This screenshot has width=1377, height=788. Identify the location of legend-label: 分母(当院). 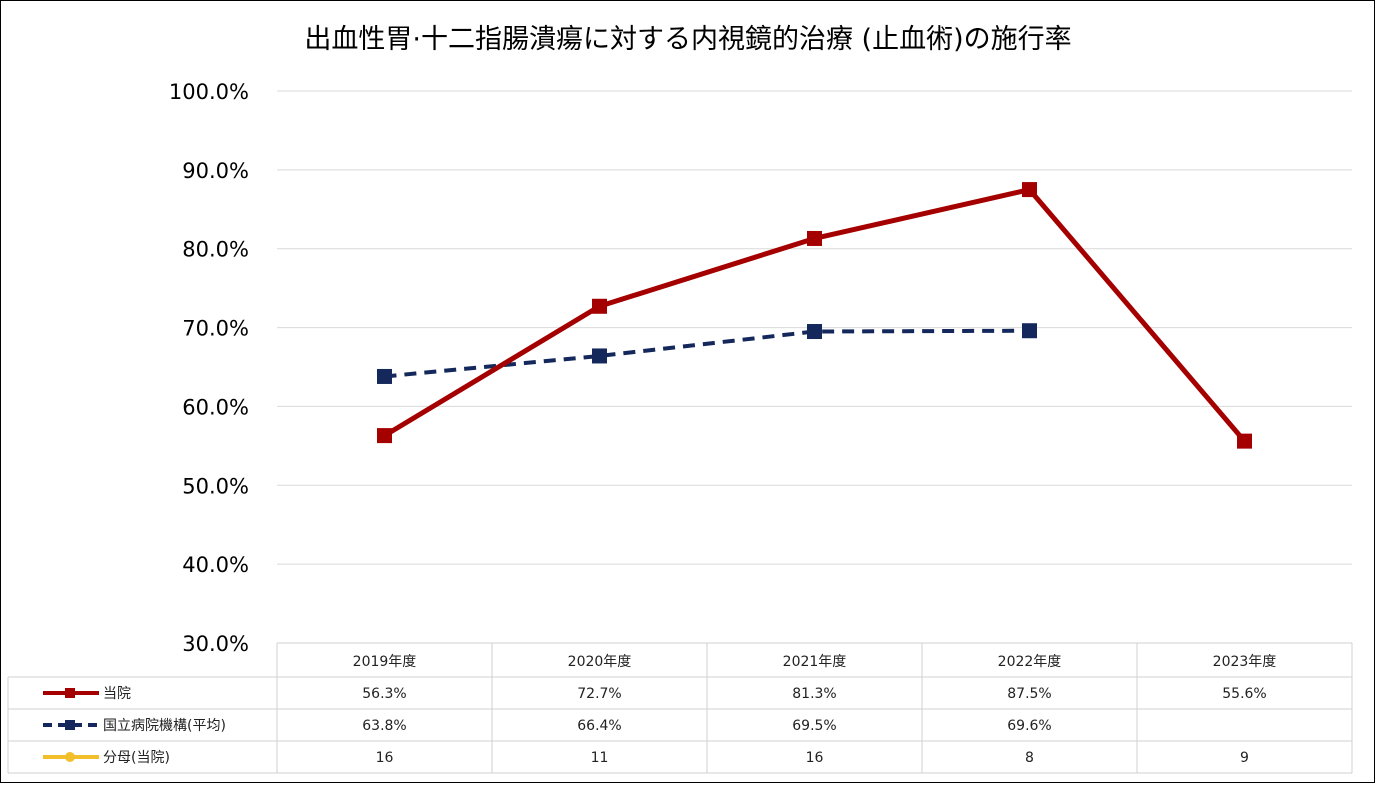
(136, 758).